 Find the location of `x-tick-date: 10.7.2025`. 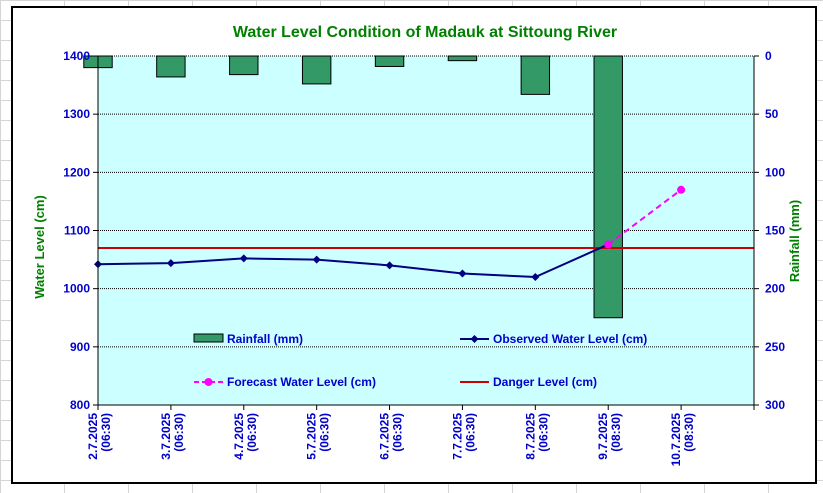

x-tick-date: 10.7.2025 is located at coordinates (676, 440).